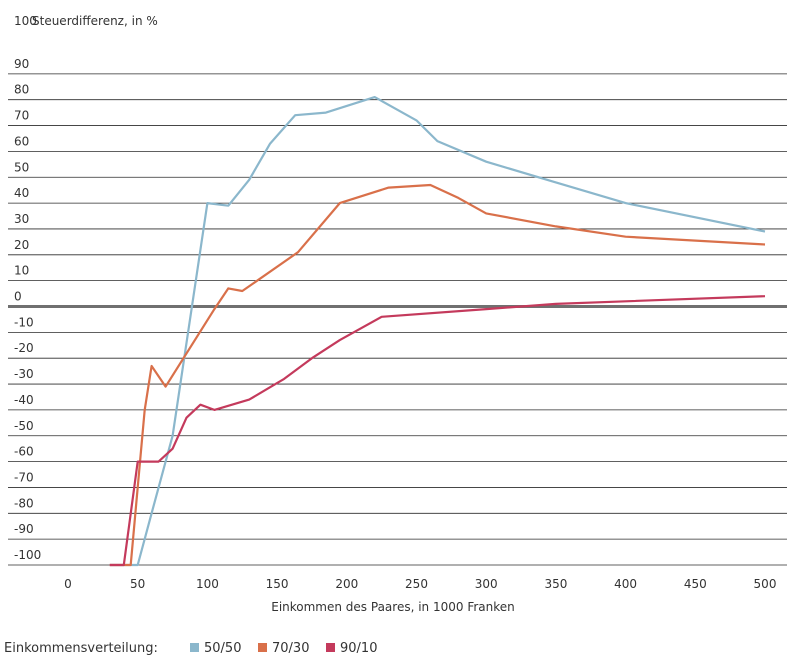  I want to click on x-tick-label: 50, so click(137, 584).